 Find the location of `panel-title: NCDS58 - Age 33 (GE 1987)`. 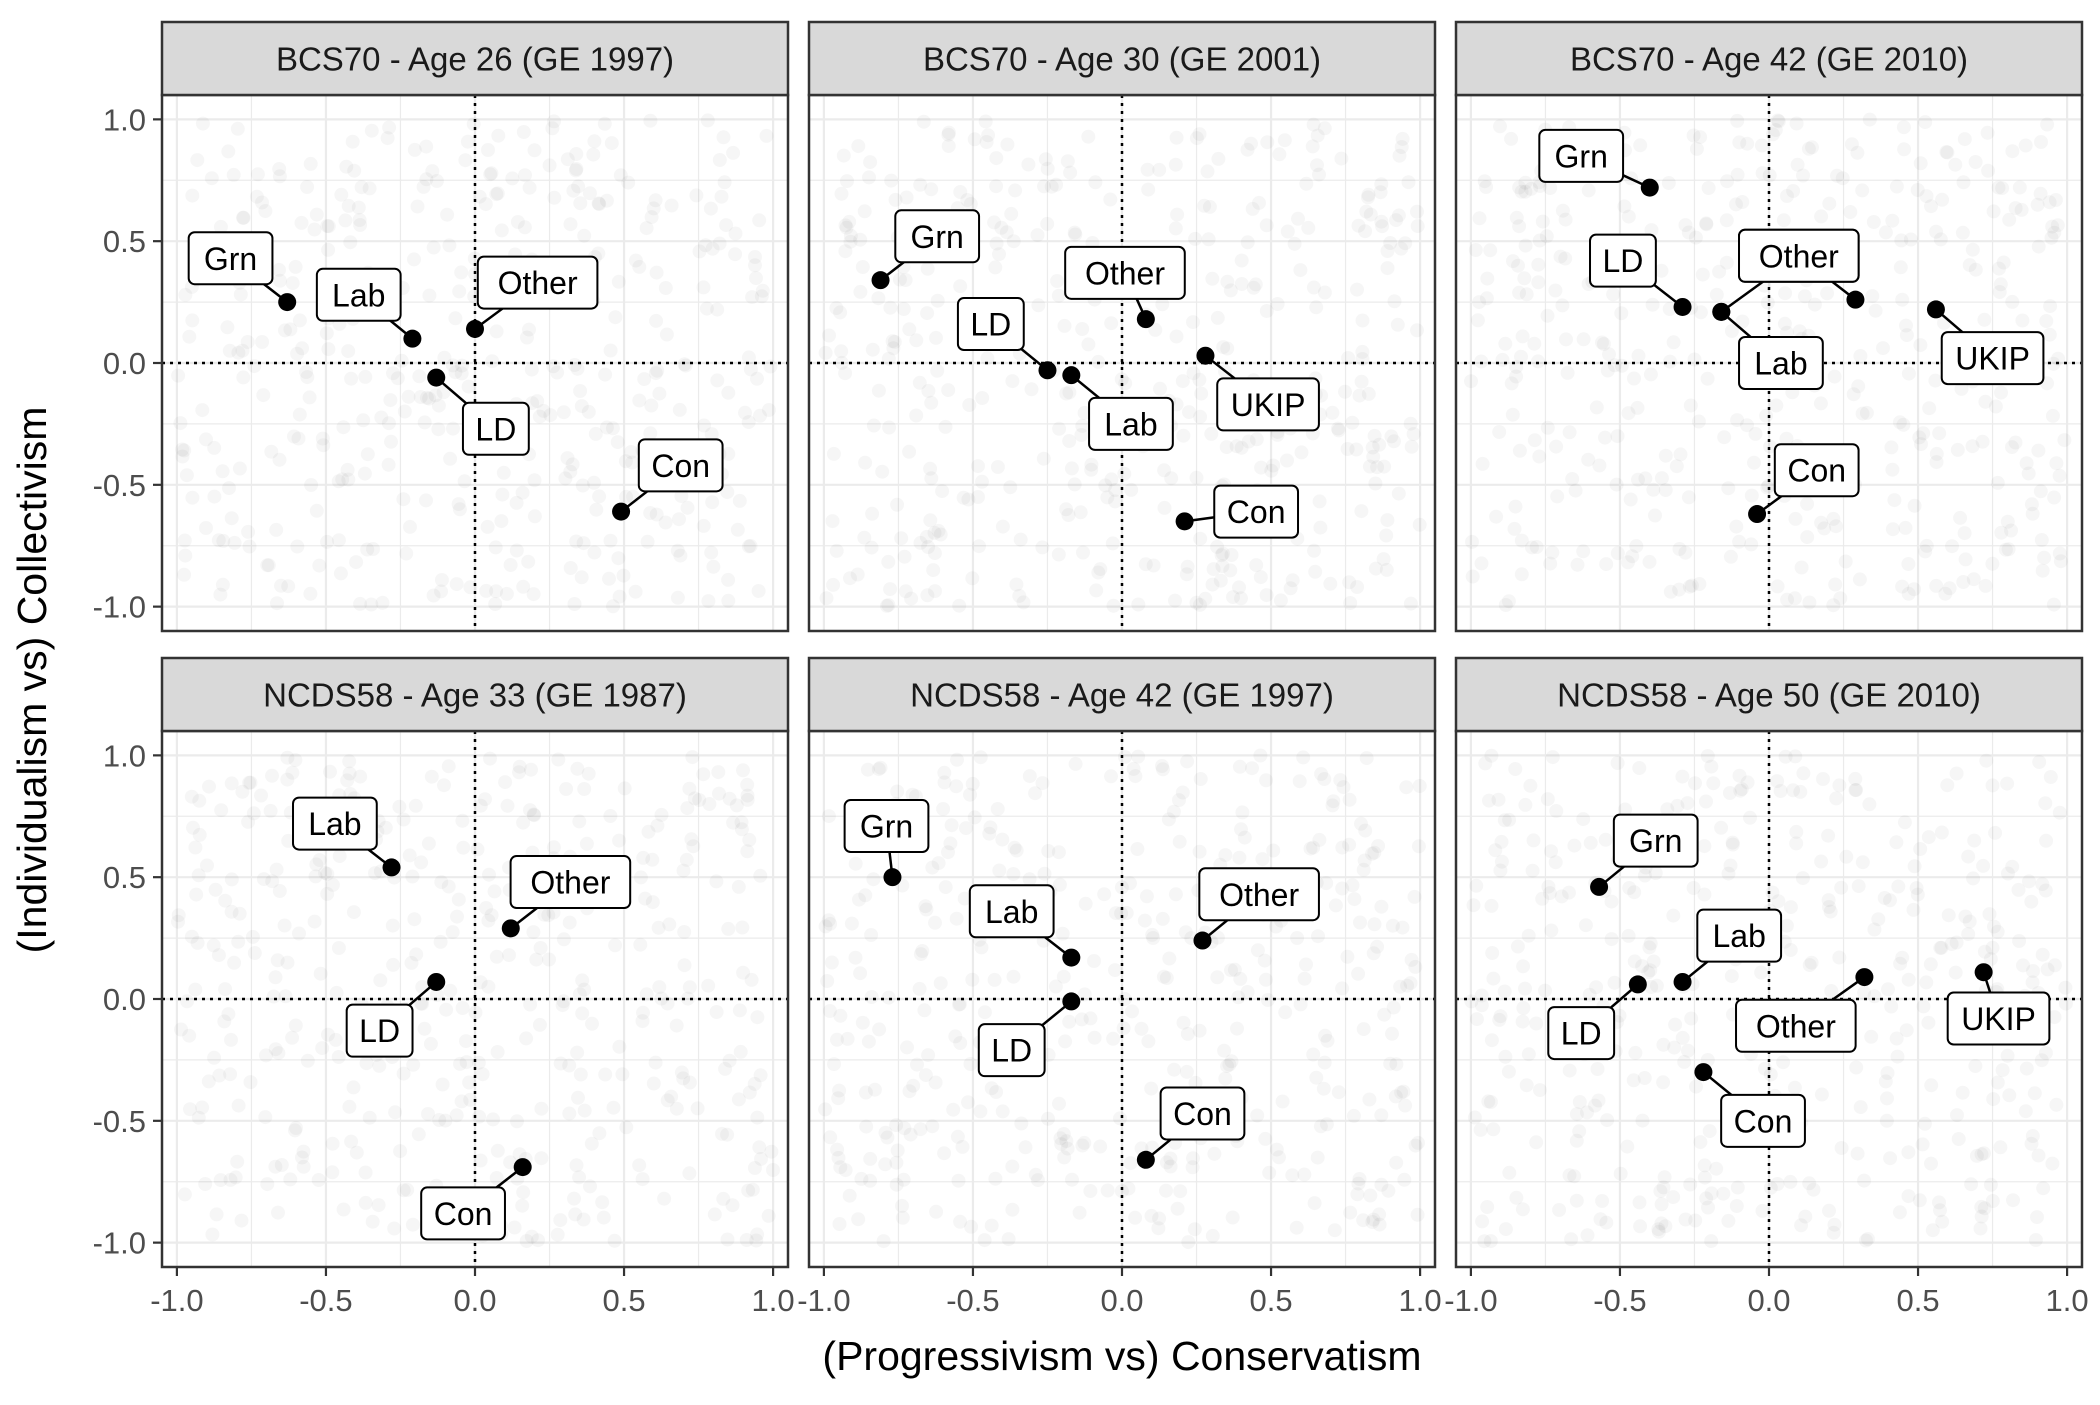

panel-title: NCDS58 - Age 33 (GE 1987) is located at coordinates (475, 695).